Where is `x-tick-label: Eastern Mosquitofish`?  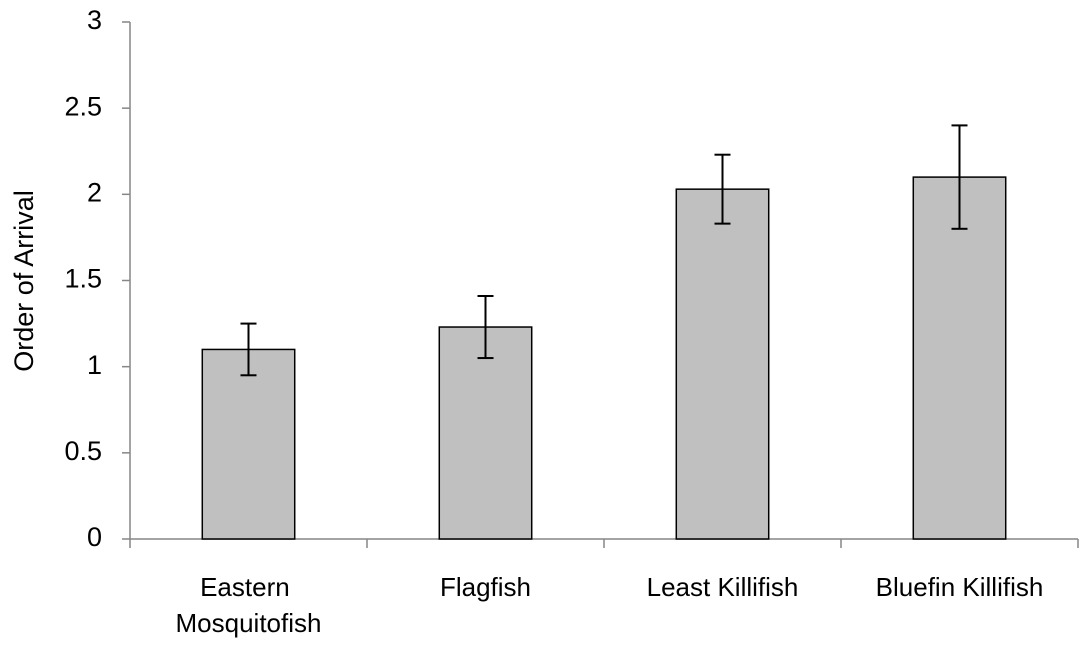 x-tick-label: Eastern Mosquitofish is located at coordinates (249, 605).